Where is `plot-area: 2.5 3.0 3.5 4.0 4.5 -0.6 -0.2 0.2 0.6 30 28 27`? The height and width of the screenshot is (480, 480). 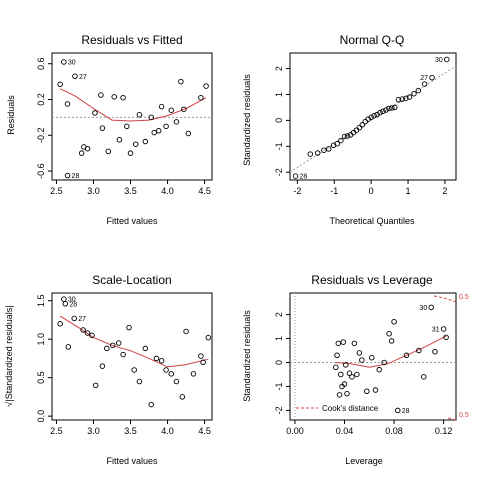
plot-area: 2.5 3.0 3.5 4.0 4.5 -0.6 -0.2 0.2 0.6 30 28 27 is located at coordinates (124, 124).